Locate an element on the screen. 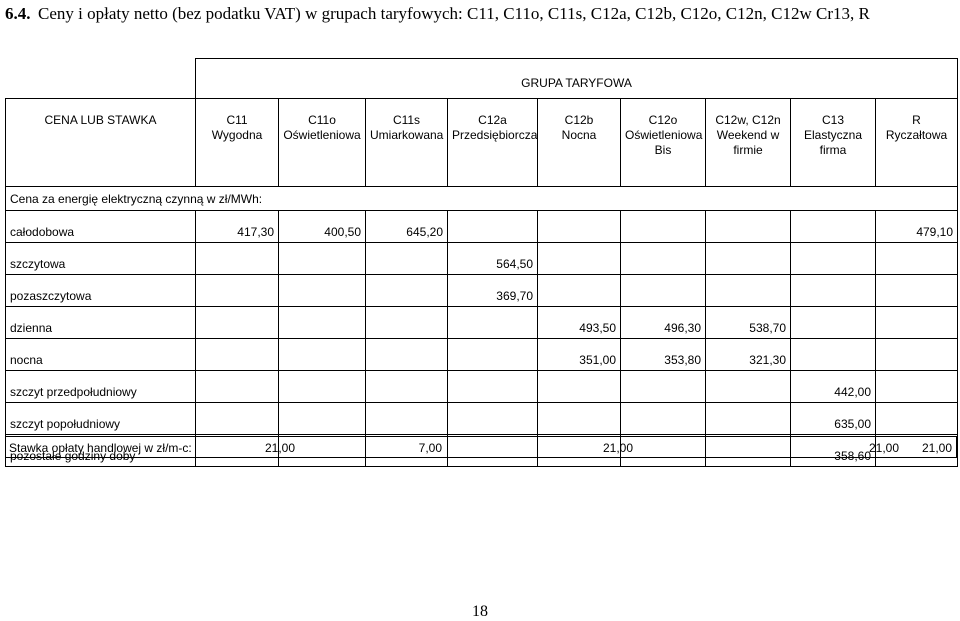  value-cell: 635,00 is located at coordinates (833, 418).